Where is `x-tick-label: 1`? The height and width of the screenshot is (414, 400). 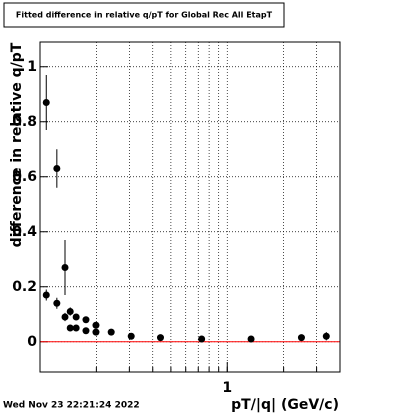 x-tick-label: 1 is located at coordinates (227, 388).